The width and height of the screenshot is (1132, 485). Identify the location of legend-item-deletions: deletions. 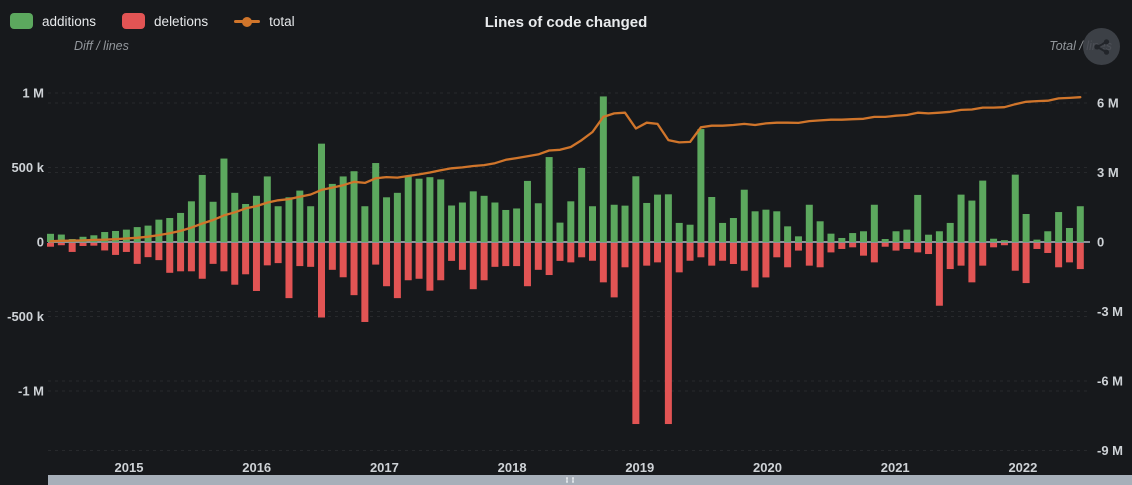
(165, 21).